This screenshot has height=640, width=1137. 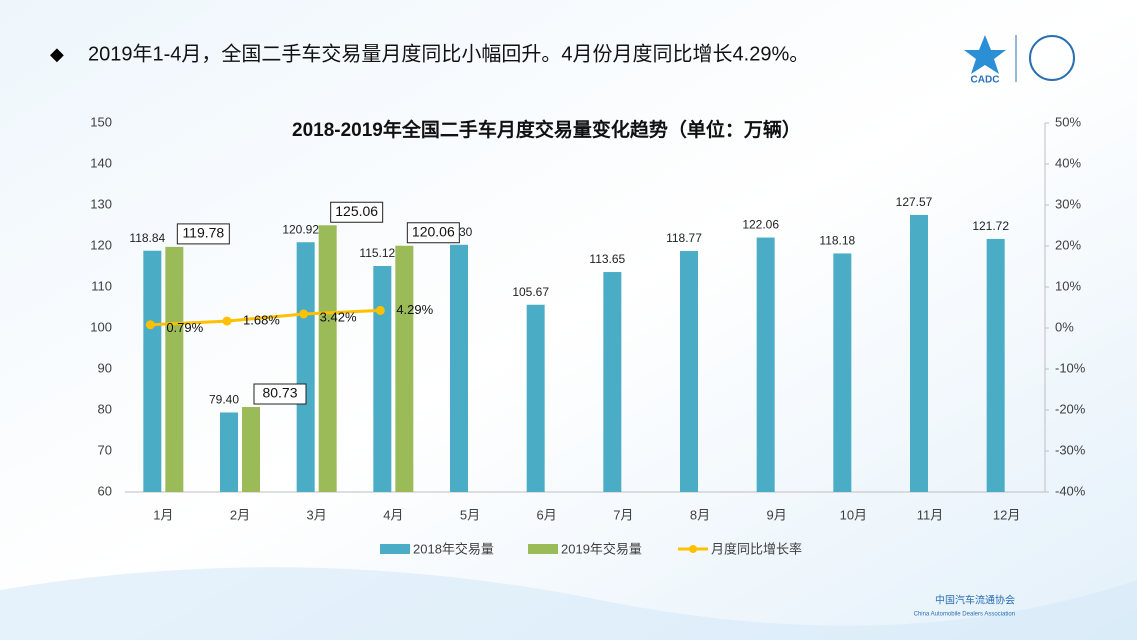 I want to click on bar-label: 115.12, so click(x=377, y=253).